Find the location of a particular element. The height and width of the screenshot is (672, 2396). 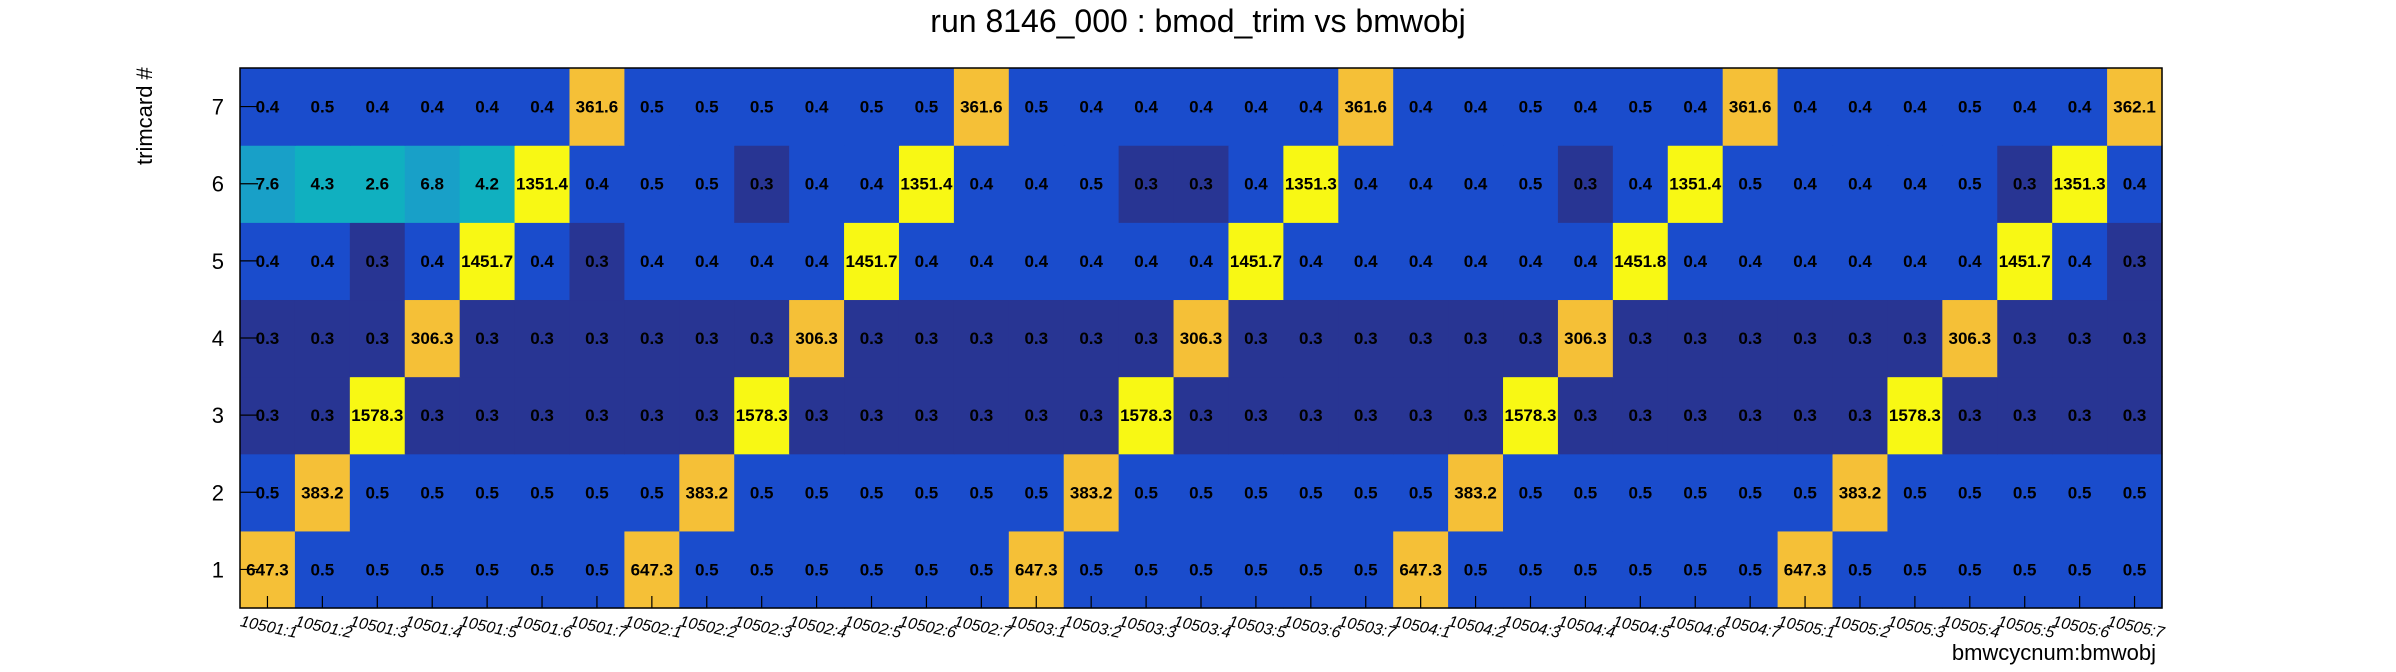

x-tick-label: 10501:3 is located at coordinates (378, 627).